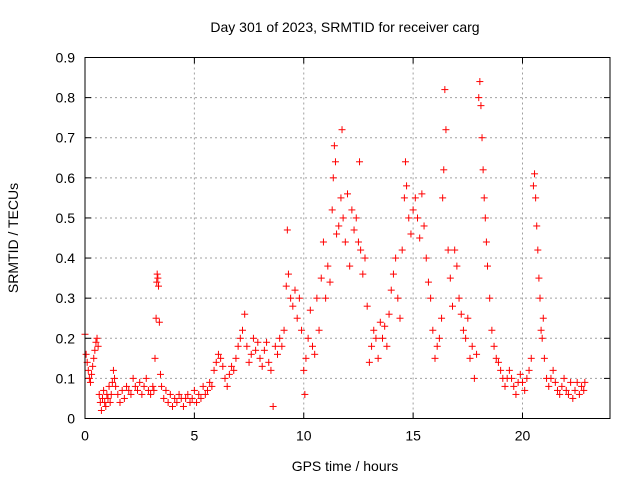  What do you see at coordinates (71, 419) in the screenshot?
I see `y-tick-label: 0` at bounding box center [71, 419].